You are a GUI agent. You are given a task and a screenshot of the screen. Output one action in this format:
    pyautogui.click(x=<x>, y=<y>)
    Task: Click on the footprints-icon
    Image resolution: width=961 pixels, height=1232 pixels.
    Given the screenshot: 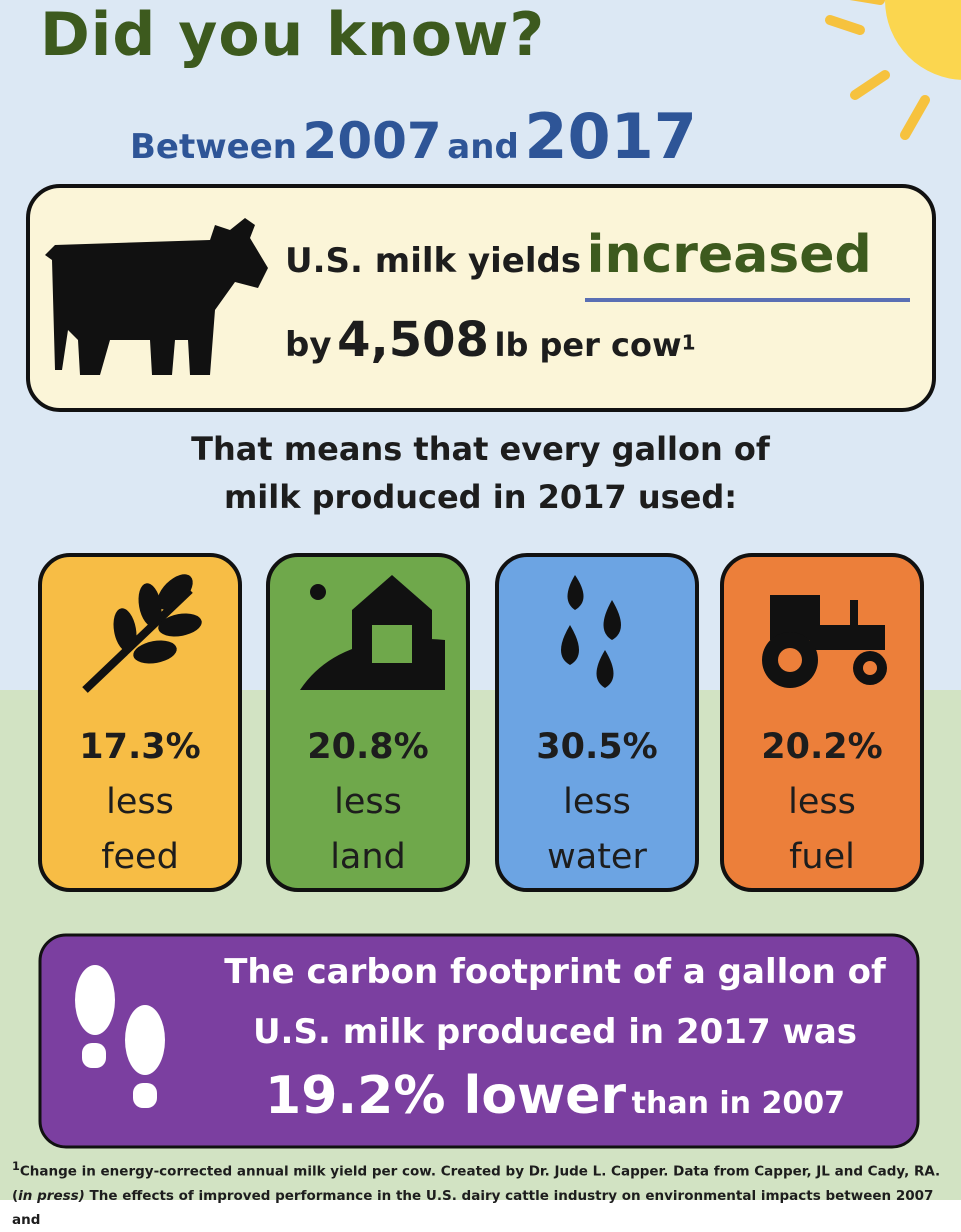 What is the action you would take?
    pyautogui.click(x=120, y=1036)
    